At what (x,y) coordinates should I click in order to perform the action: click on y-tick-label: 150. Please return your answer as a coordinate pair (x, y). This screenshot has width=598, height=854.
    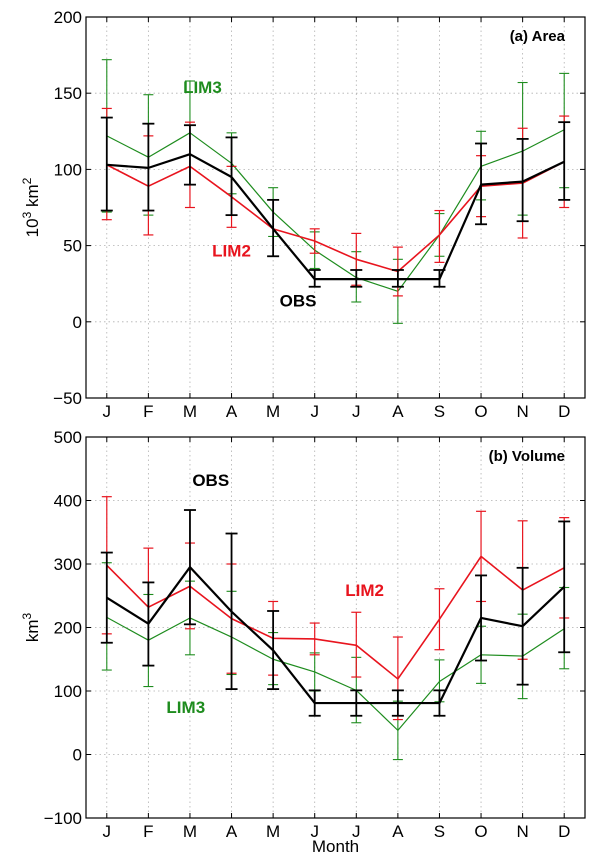
    Looking at the image, I should click on (68, 93).